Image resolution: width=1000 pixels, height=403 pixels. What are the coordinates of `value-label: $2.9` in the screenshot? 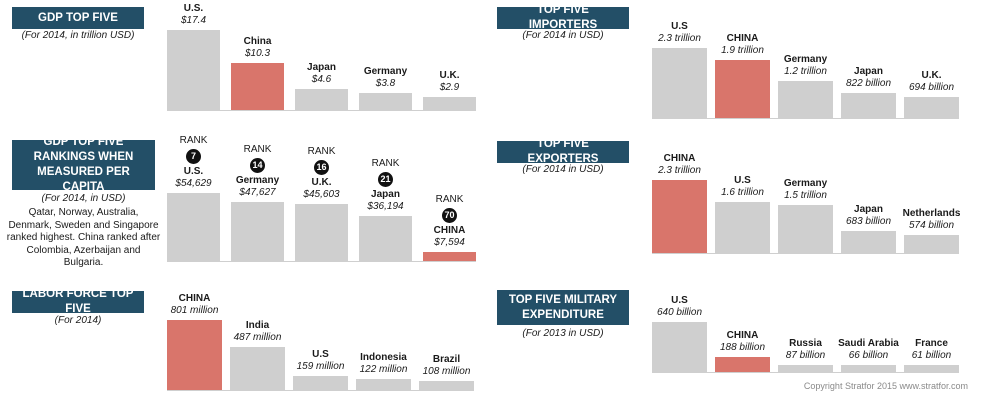 It's located at (449, 87).